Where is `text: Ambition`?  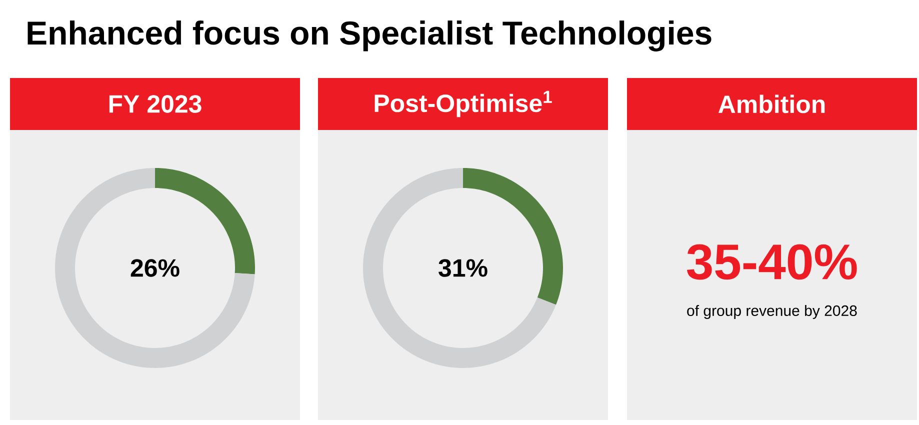
text: Ambition is located at coordinates (771, 104).